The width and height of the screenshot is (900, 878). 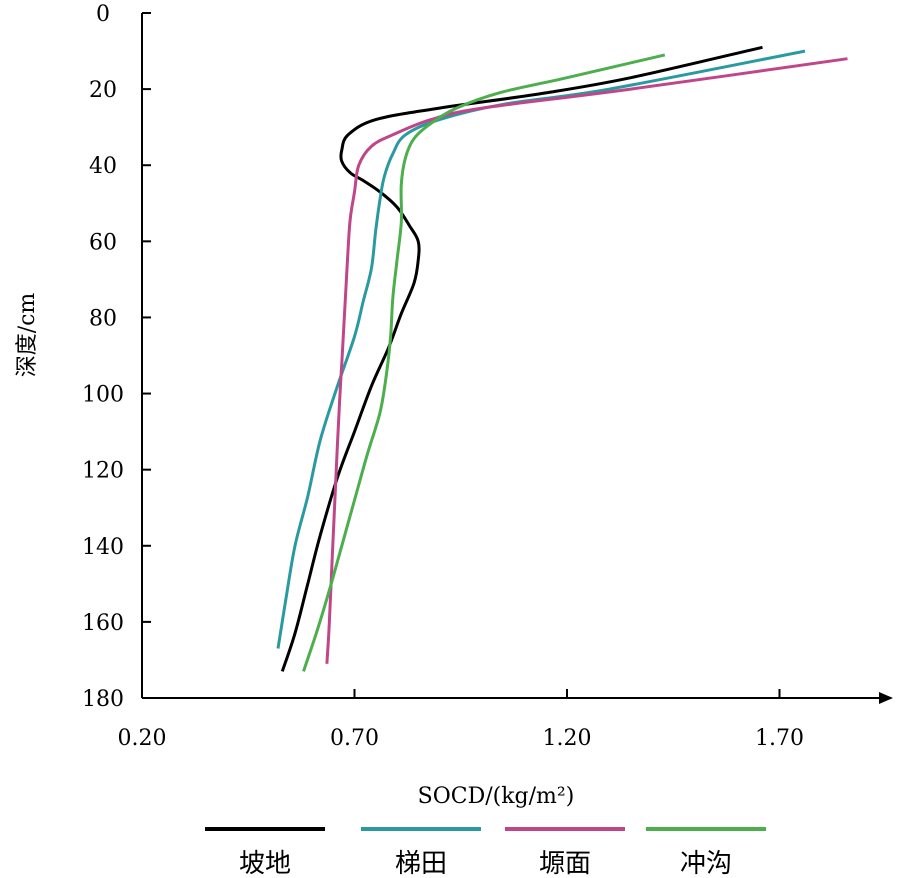 What do you see at coordinates (103, 318) in the screenshot?
I see `y-tick-label: 80` at bounding box center [103, 318].